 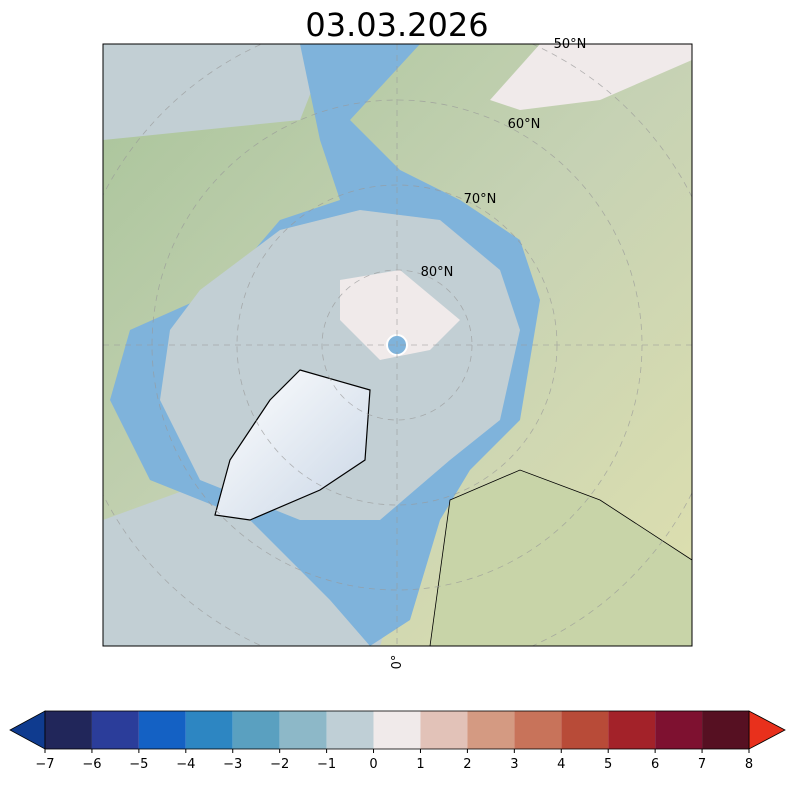 What do you see at coordinates (279, 764) in the screenshot?
I see `tick-label: −2` at bounding box center [279, 764].